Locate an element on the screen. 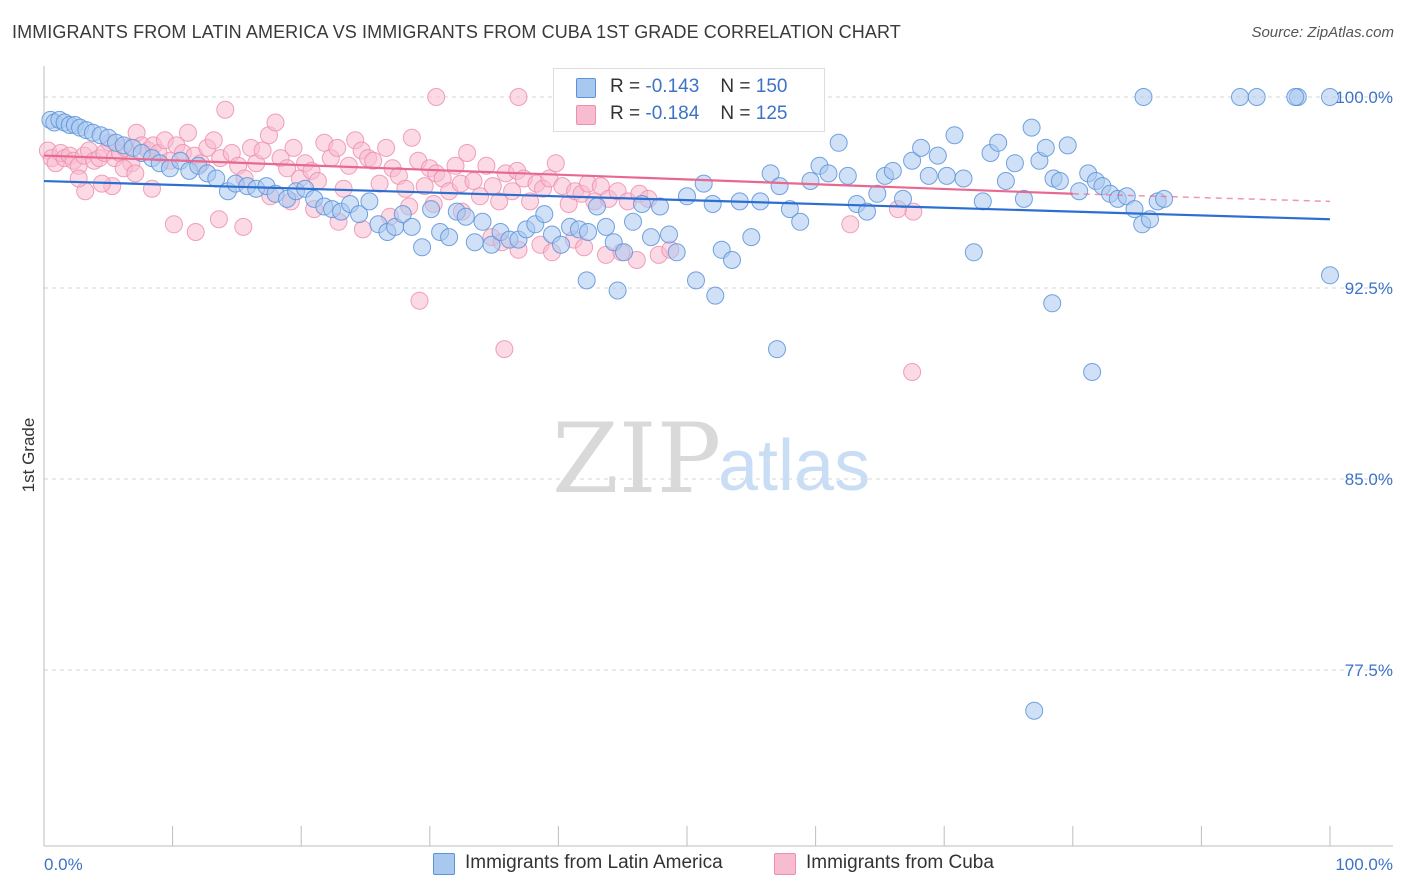 The height and width of the screenshot is (892, 1406). legend-r-value: -0.143 is located at coordinates (672, 86).